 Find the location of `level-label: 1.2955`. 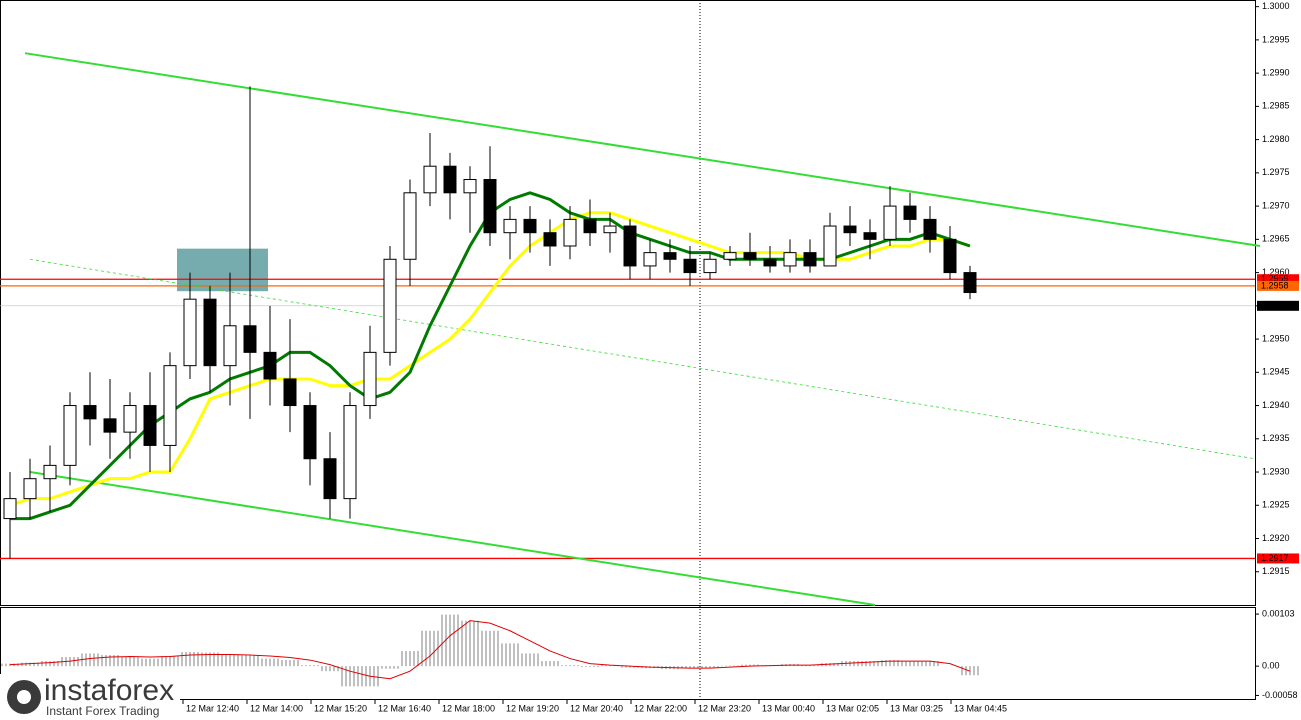

level-label: 1.2955 is located at coordinates (1275, 305).